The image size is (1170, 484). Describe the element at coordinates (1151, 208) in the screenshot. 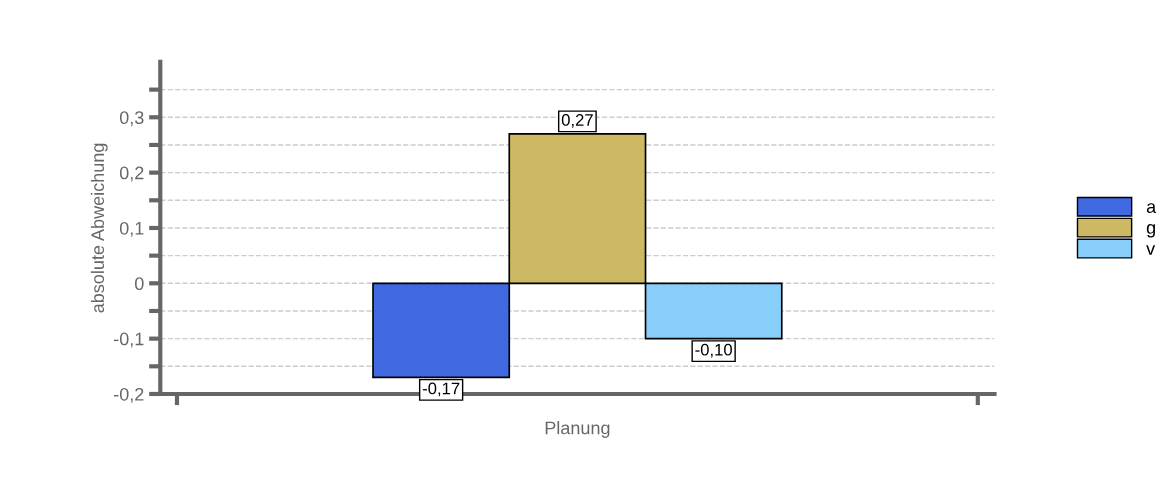

I see `legend-label: a` at that location.